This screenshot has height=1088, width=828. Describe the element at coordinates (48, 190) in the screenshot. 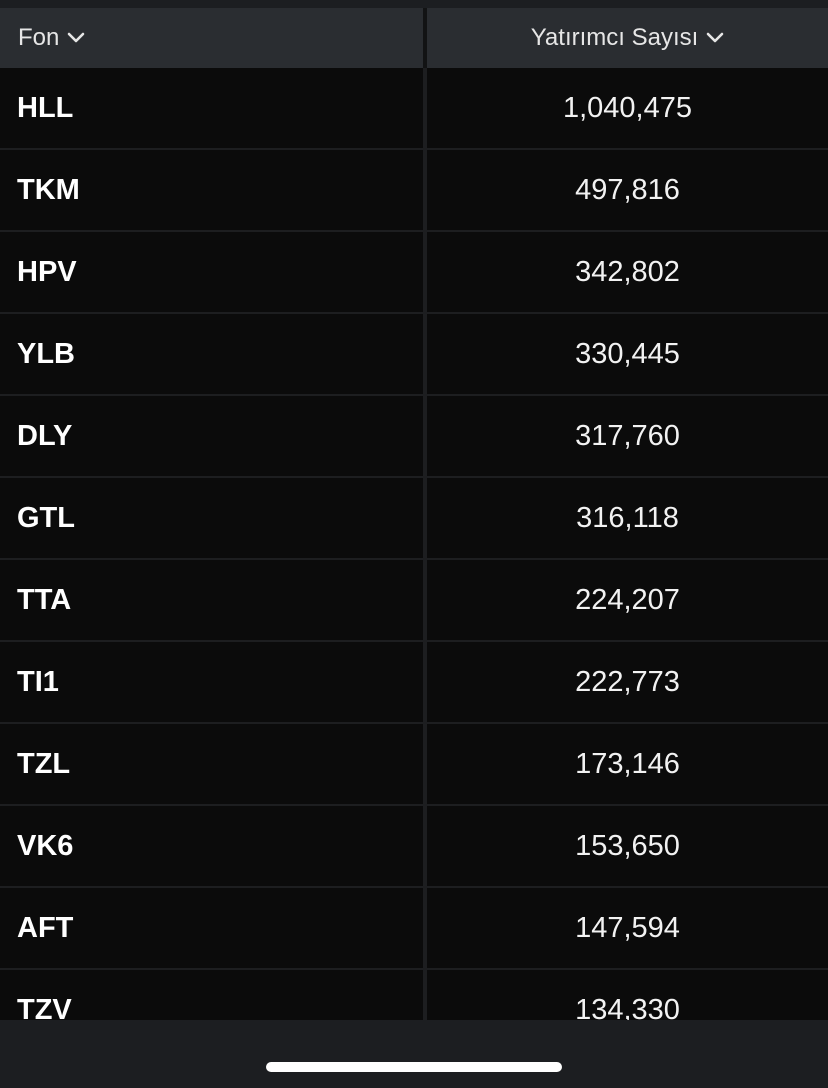

I see `fund-code: TKM` at that location.